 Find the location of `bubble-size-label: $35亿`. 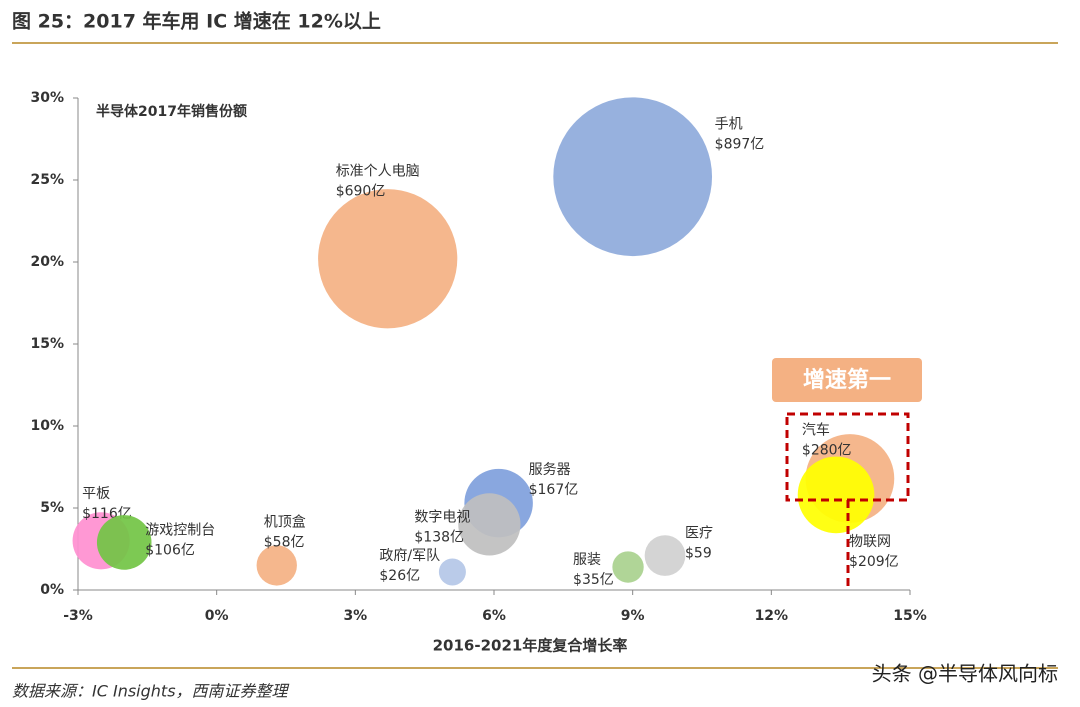

bubble-size-label: $35亿 is located at coordinates (593, 580).